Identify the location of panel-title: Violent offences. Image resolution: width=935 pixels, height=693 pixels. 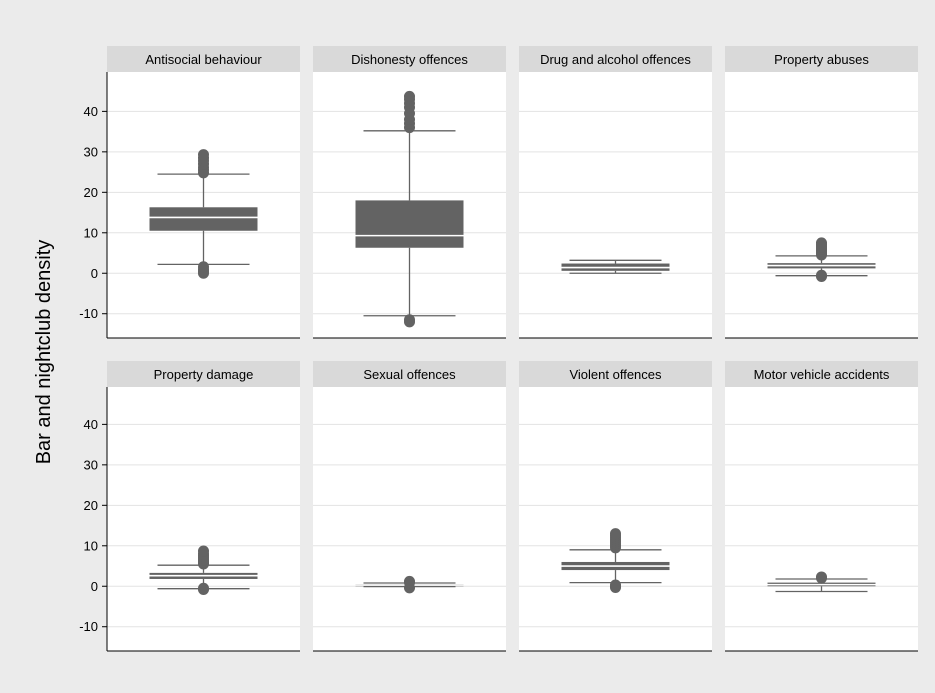
(615, 374).